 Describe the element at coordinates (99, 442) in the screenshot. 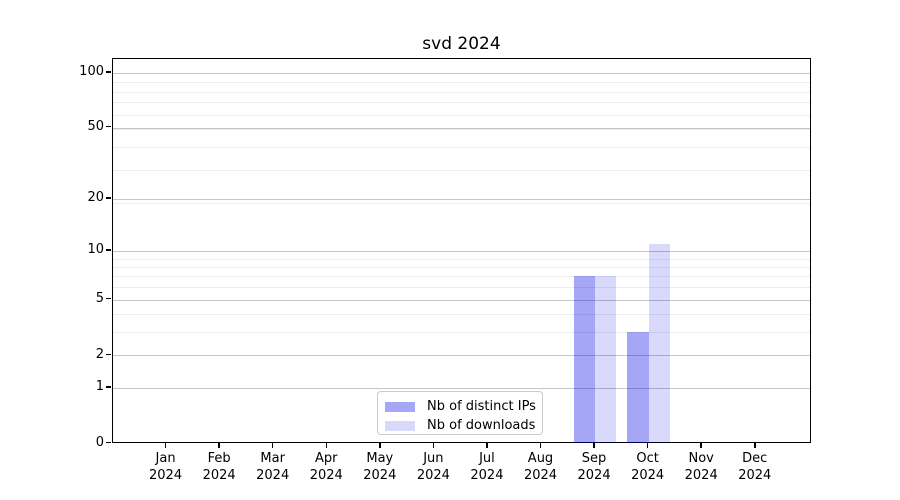

I see `y-tick-label: 0` at that location.